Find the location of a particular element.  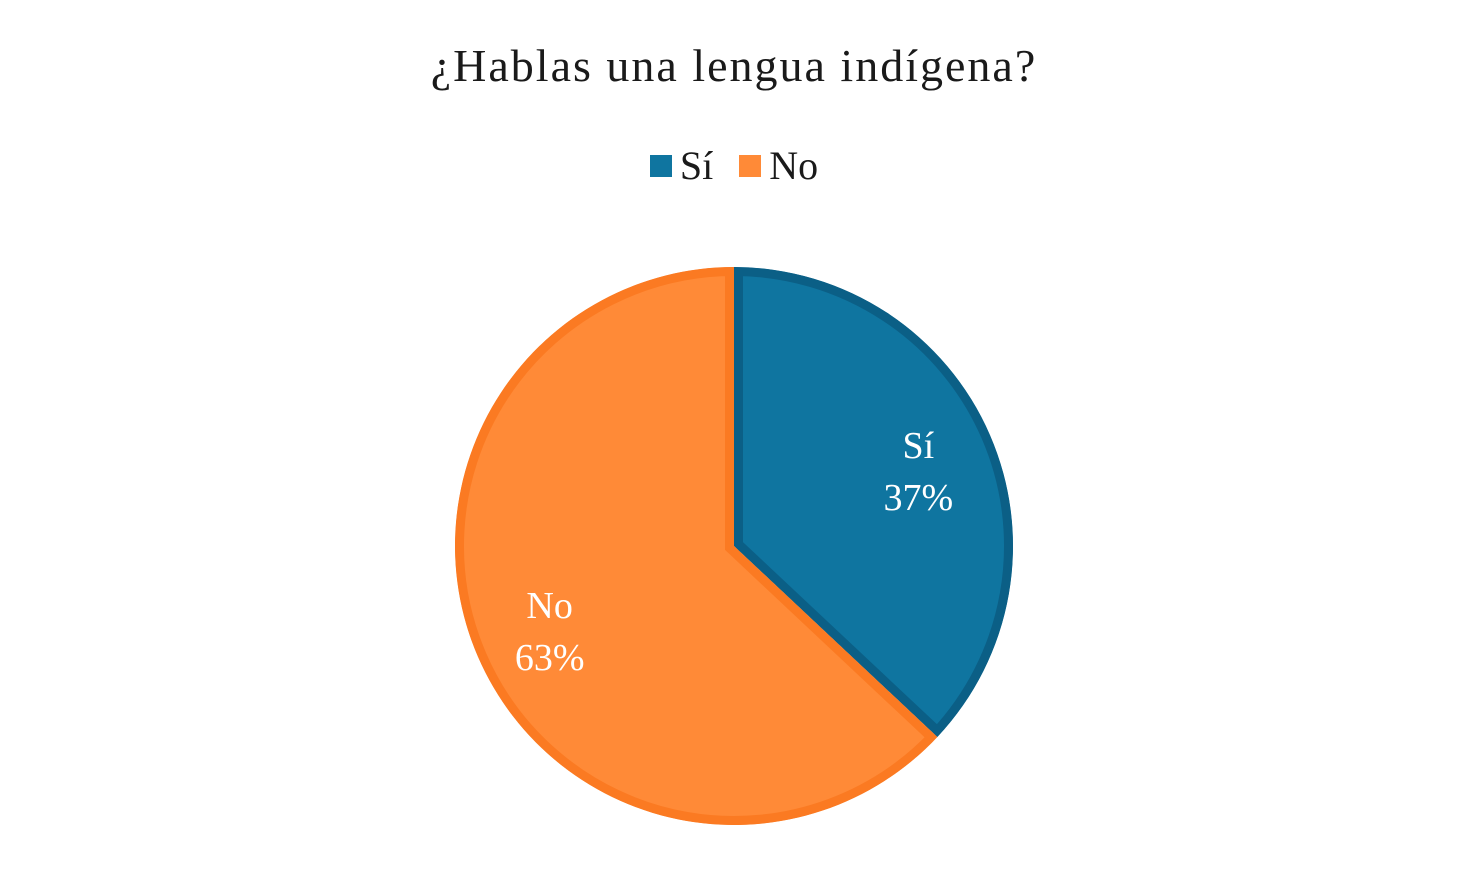

legend-item-no: No is located at coordinates (778, 166).